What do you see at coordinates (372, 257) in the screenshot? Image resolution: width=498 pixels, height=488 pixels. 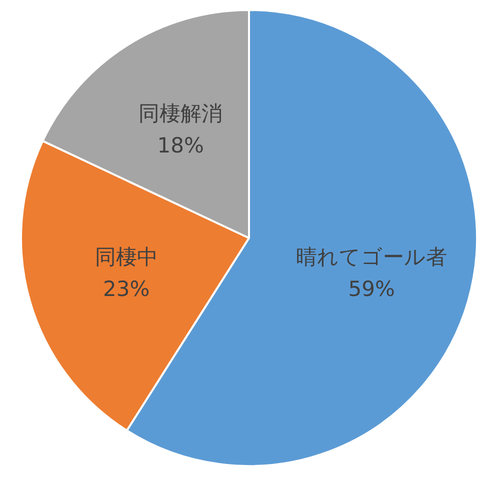 I see `slice-label: 晴れてゴール者` at bounding box center [372, 257].